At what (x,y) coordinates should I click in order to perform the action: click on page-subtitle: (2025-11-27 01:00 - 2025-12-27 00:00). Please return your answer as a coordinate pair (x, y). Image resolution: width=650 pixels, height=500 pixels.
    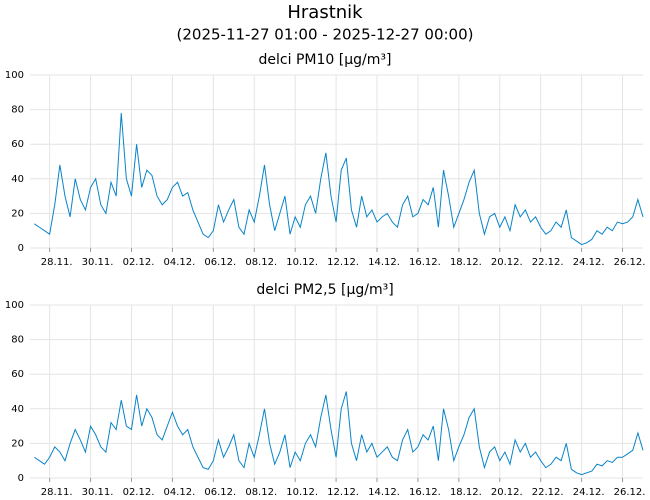
    Looking at the image, I should click on (325, 35).